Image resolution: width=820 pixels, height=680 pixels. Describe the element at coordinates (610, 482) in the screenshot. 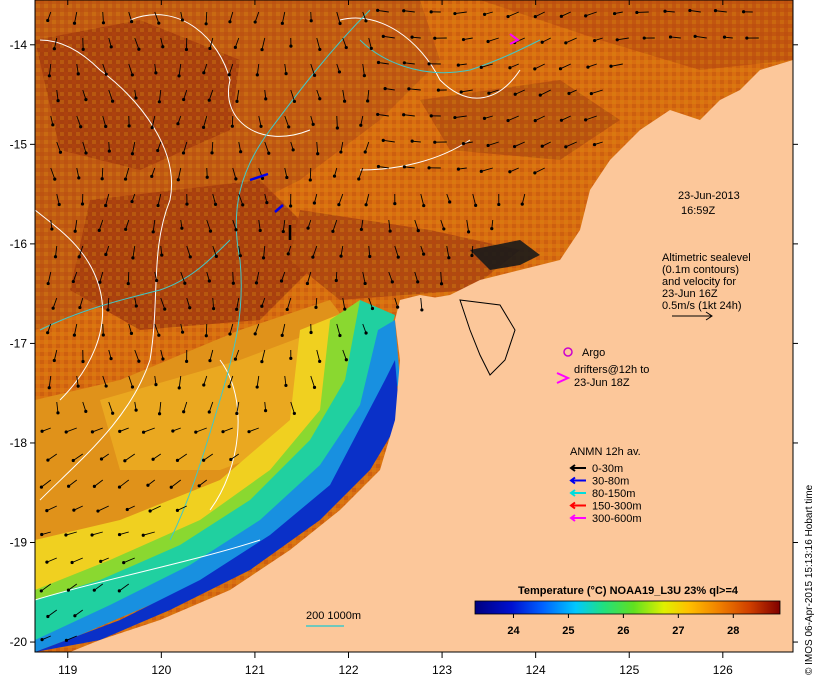

I see `anmn-legend-label: 30-80m` at that location.